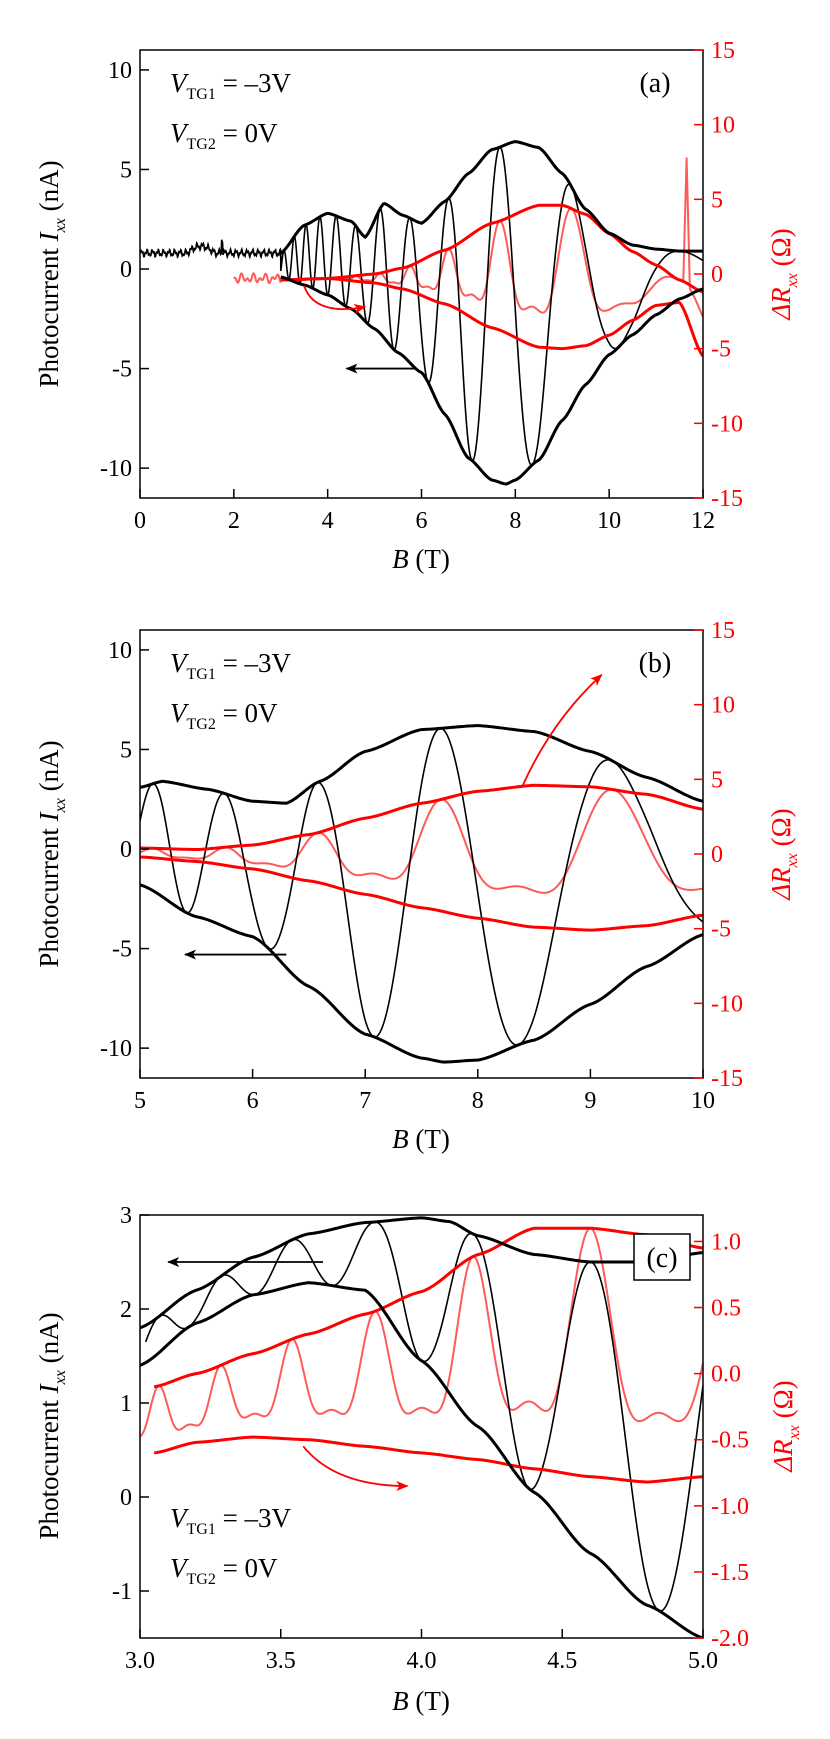  Describe the element at coordinates (140, 1101) in the screenshot. I see `x-tick-label: 5` at that location.